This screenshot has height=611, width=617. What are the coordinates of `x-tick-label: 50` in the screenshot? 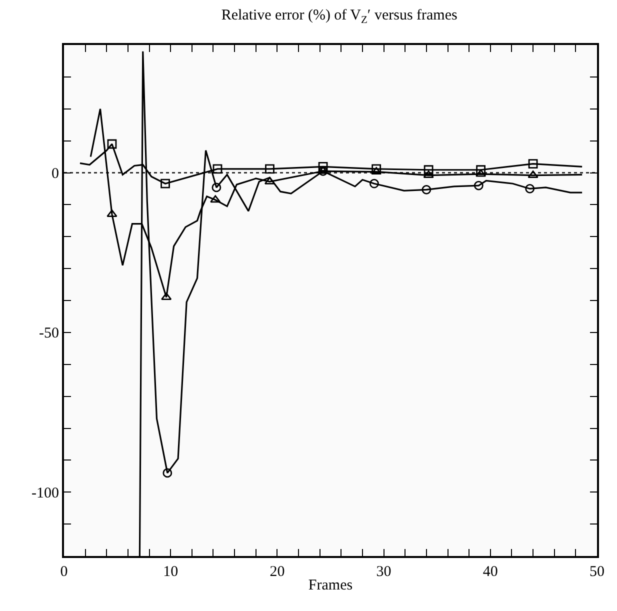 It's located at (597, 572).